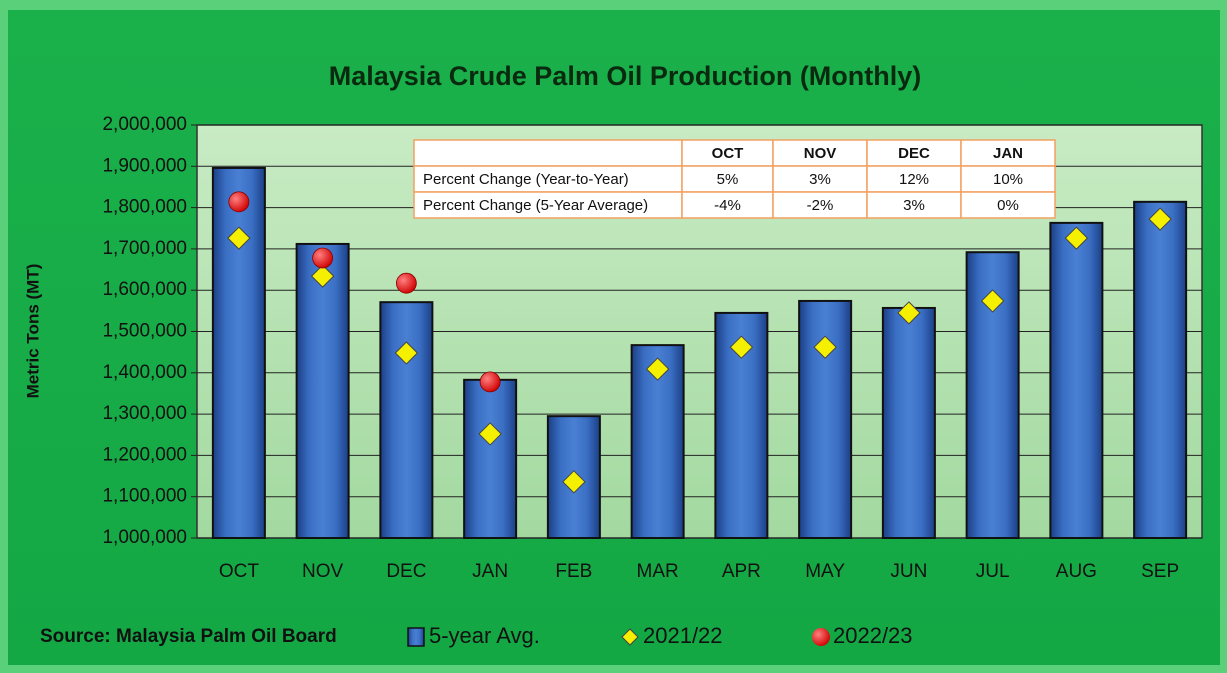 The height and width of the screenshot is (673, 1227). I want to click on x-tick-label: APR, so click(741, 571).